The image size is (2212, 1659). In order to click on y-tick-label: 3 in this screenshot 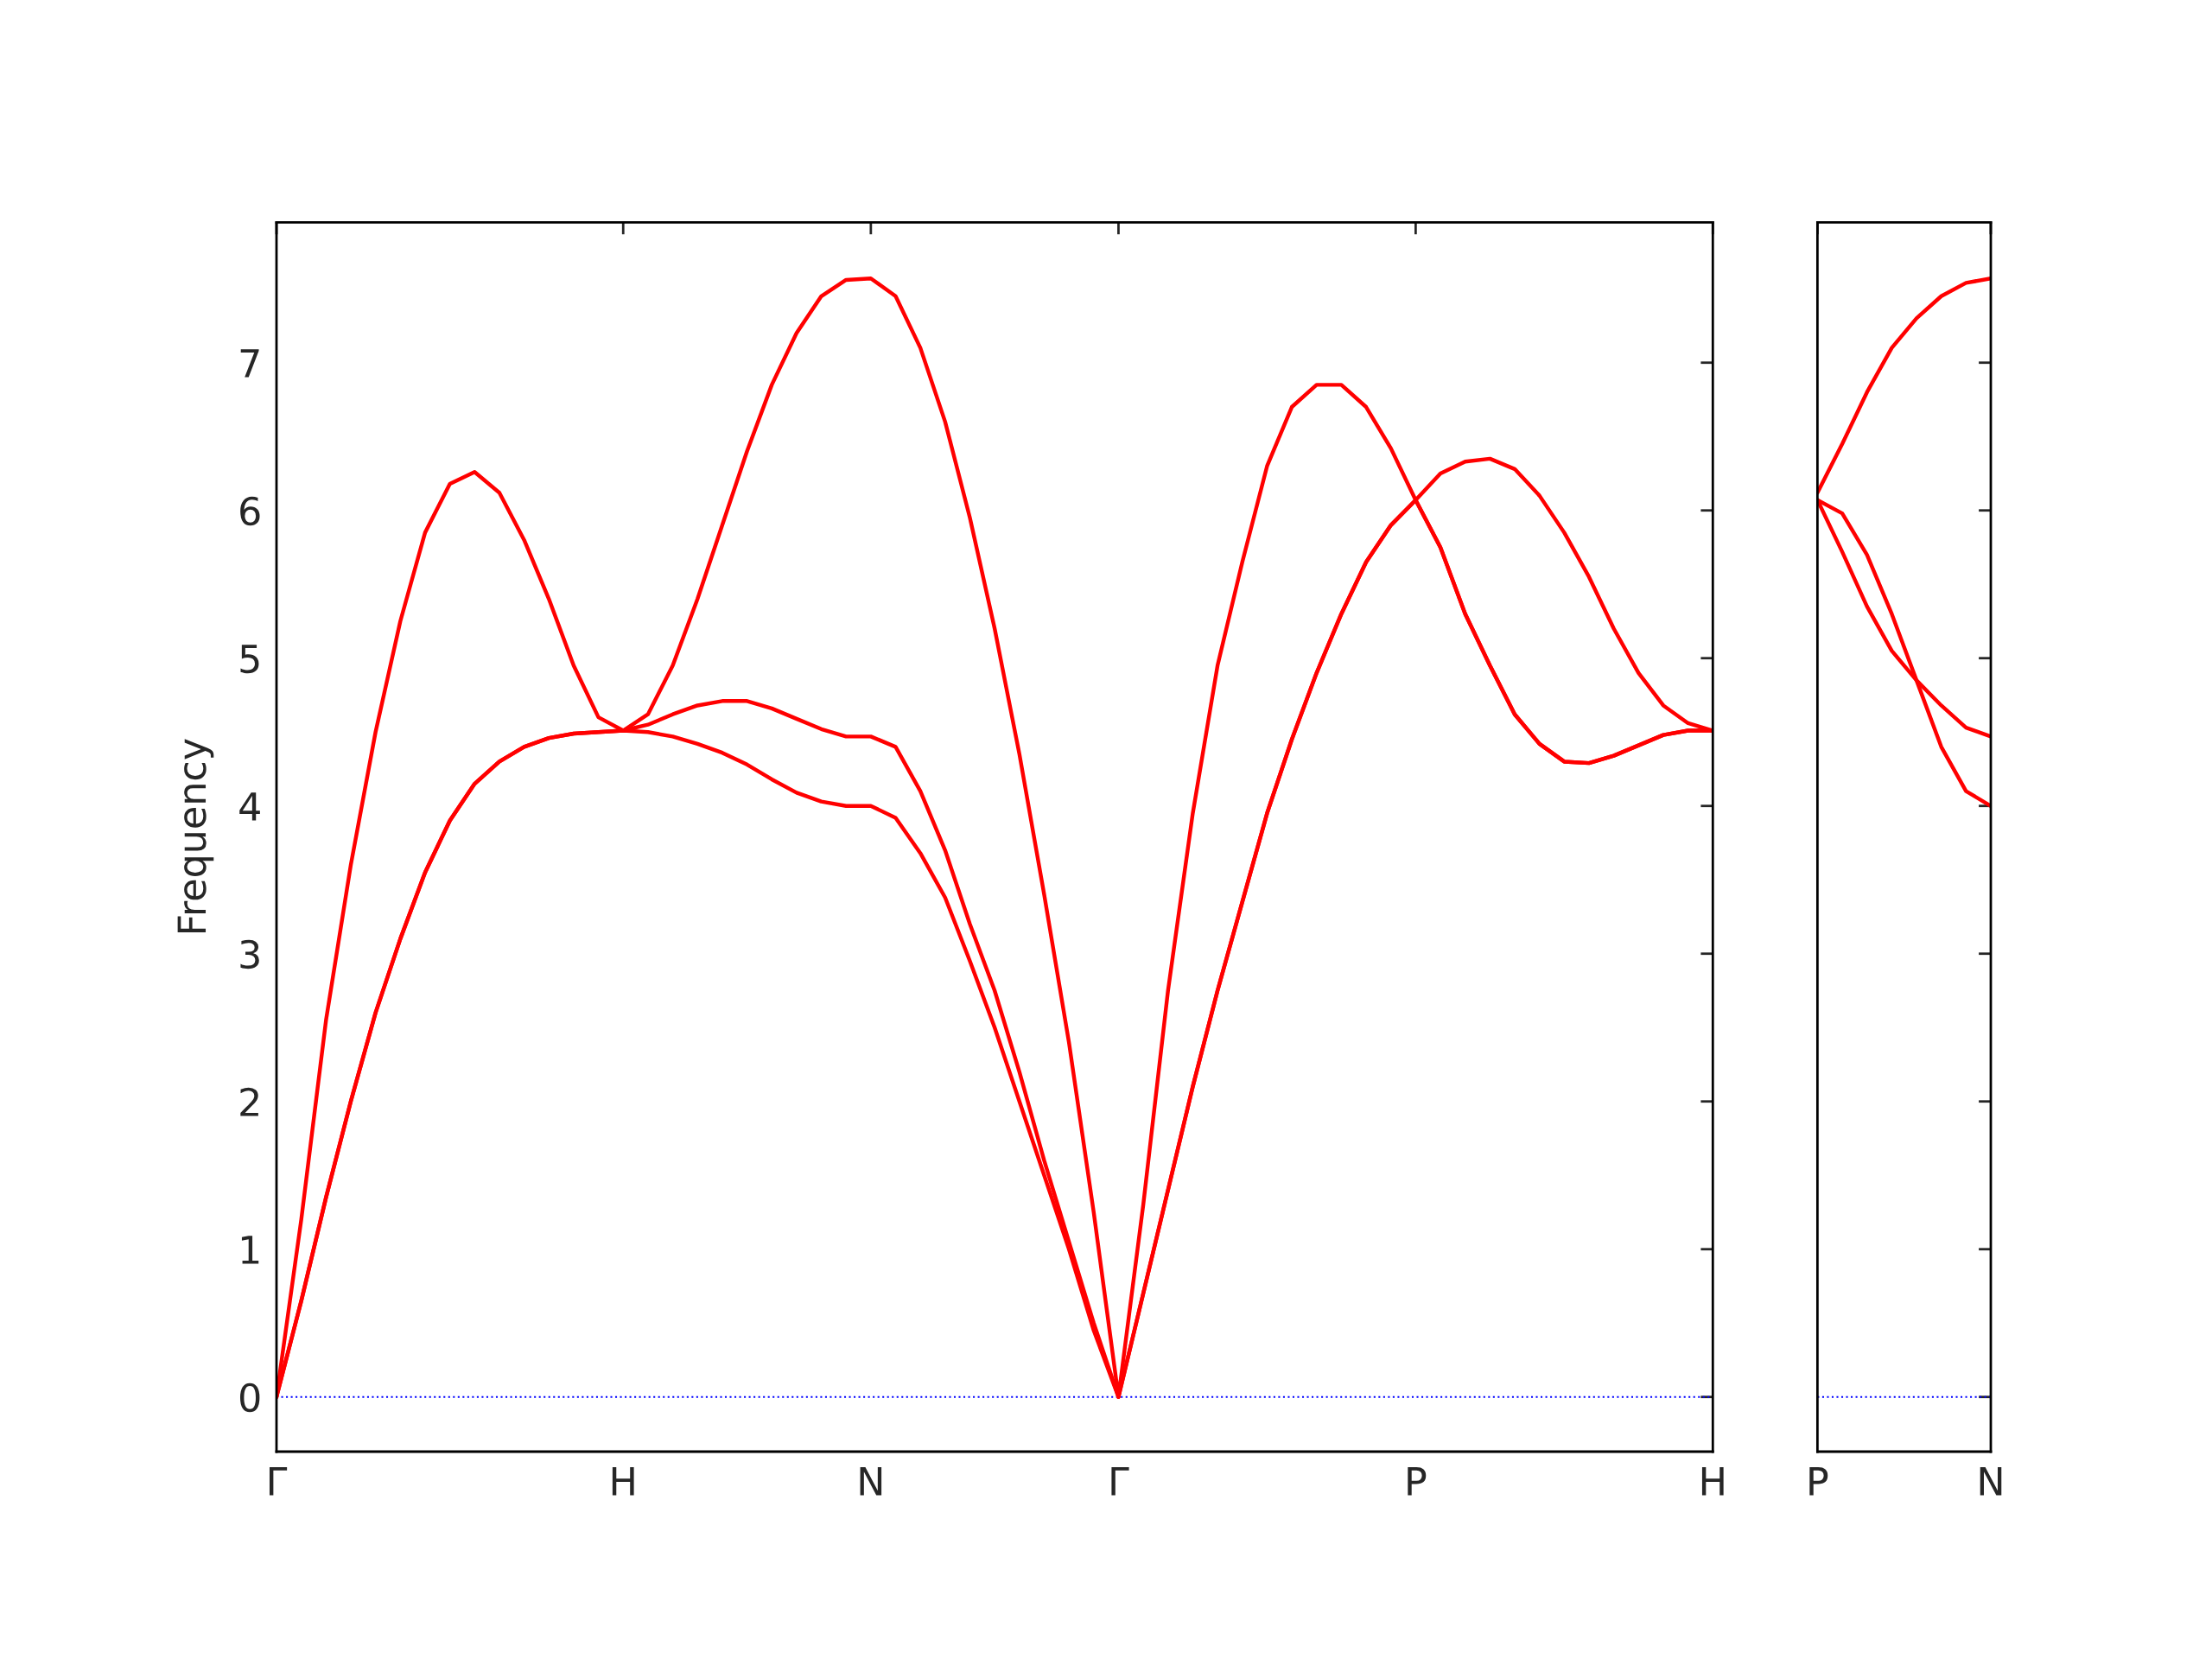, I will do `click(249, 954)`.